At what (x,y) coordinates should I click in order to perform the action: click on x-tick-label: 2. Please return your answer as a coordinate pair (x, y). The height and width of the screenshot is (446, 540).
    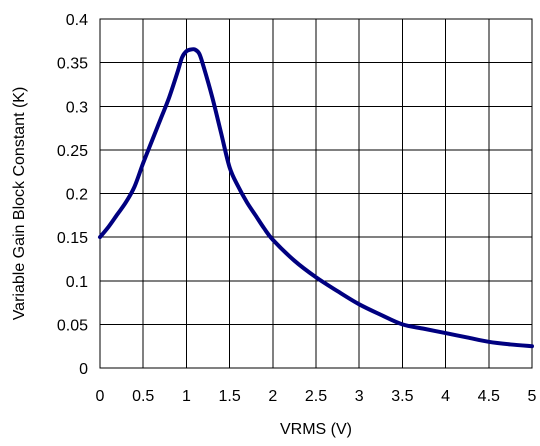
    Looking at the image, I should click on (272, 396).